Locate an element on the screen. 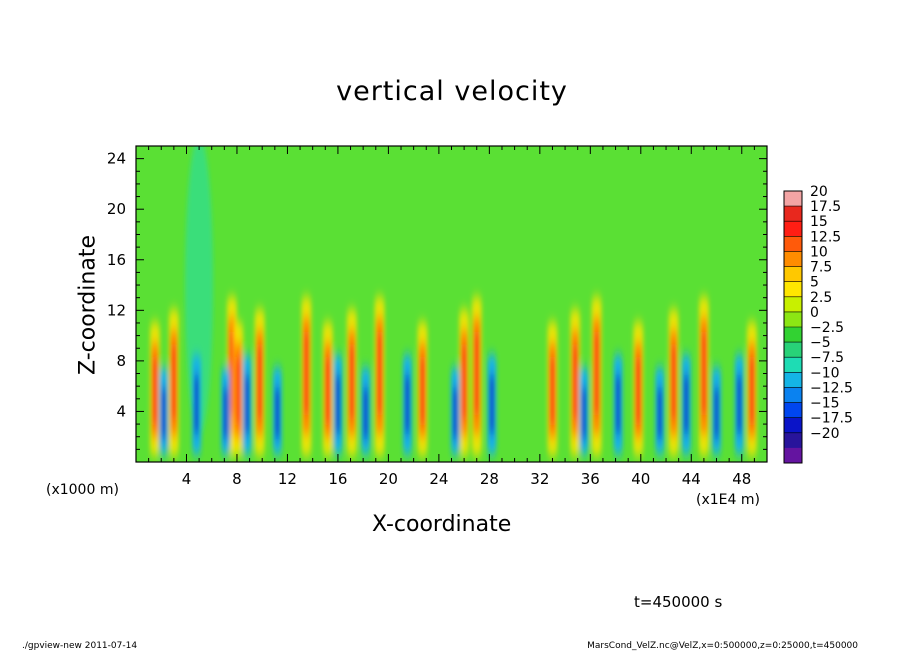 The width and height of the screenshot is (904, 654). x-tick-label: 32 is located at coordinates (539, 479).